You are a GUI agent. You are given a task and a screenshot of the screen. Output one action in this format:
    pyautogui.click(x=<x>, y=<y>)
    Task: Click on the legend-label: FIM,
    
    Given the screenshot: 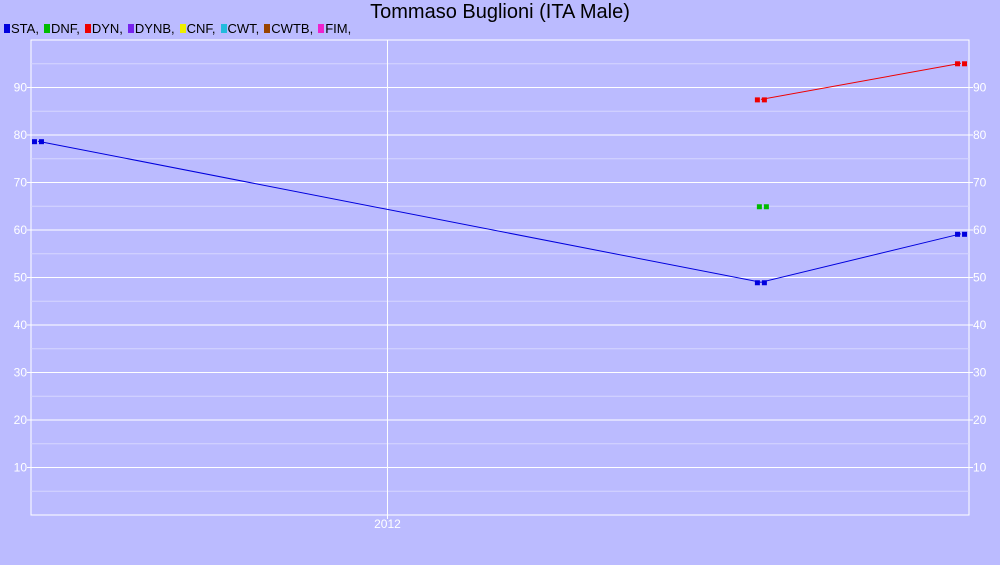 What is the action you would take?
    pyautogui.click(x=338, y=28)
    